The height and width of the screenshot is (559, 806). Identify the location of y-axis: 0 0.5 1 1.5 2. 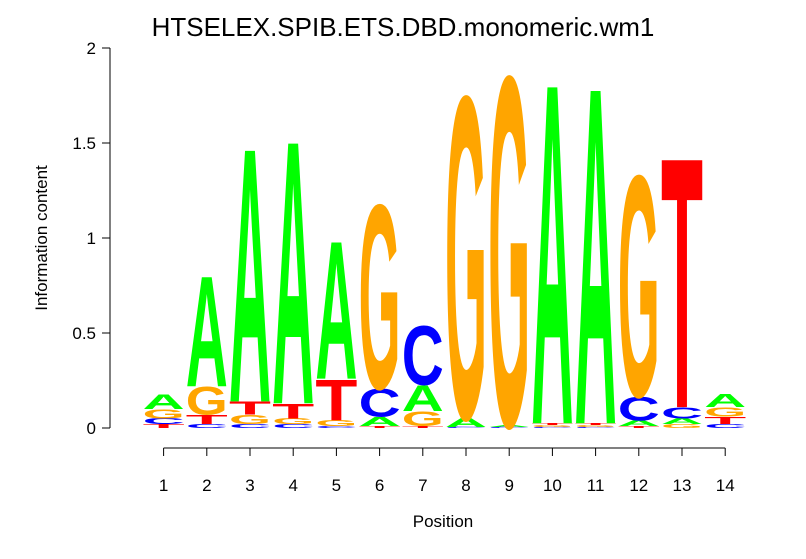
(91, 238).